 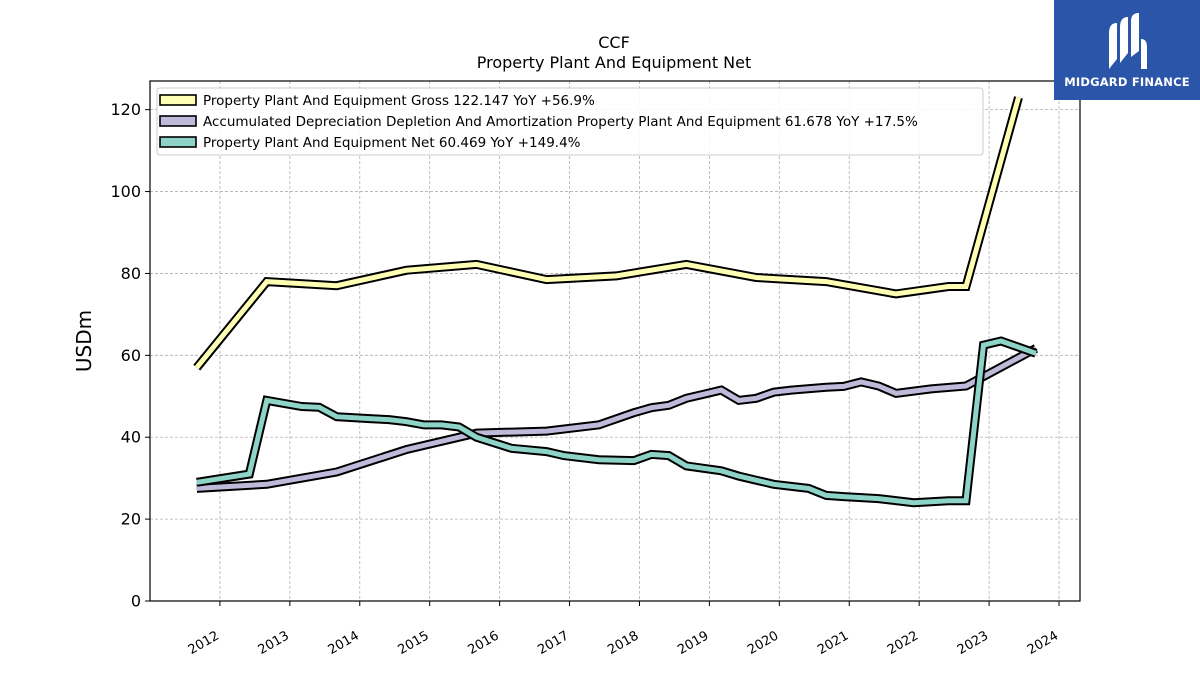 I want to click on y-tick-label: 60, so click(x=131, y=355).